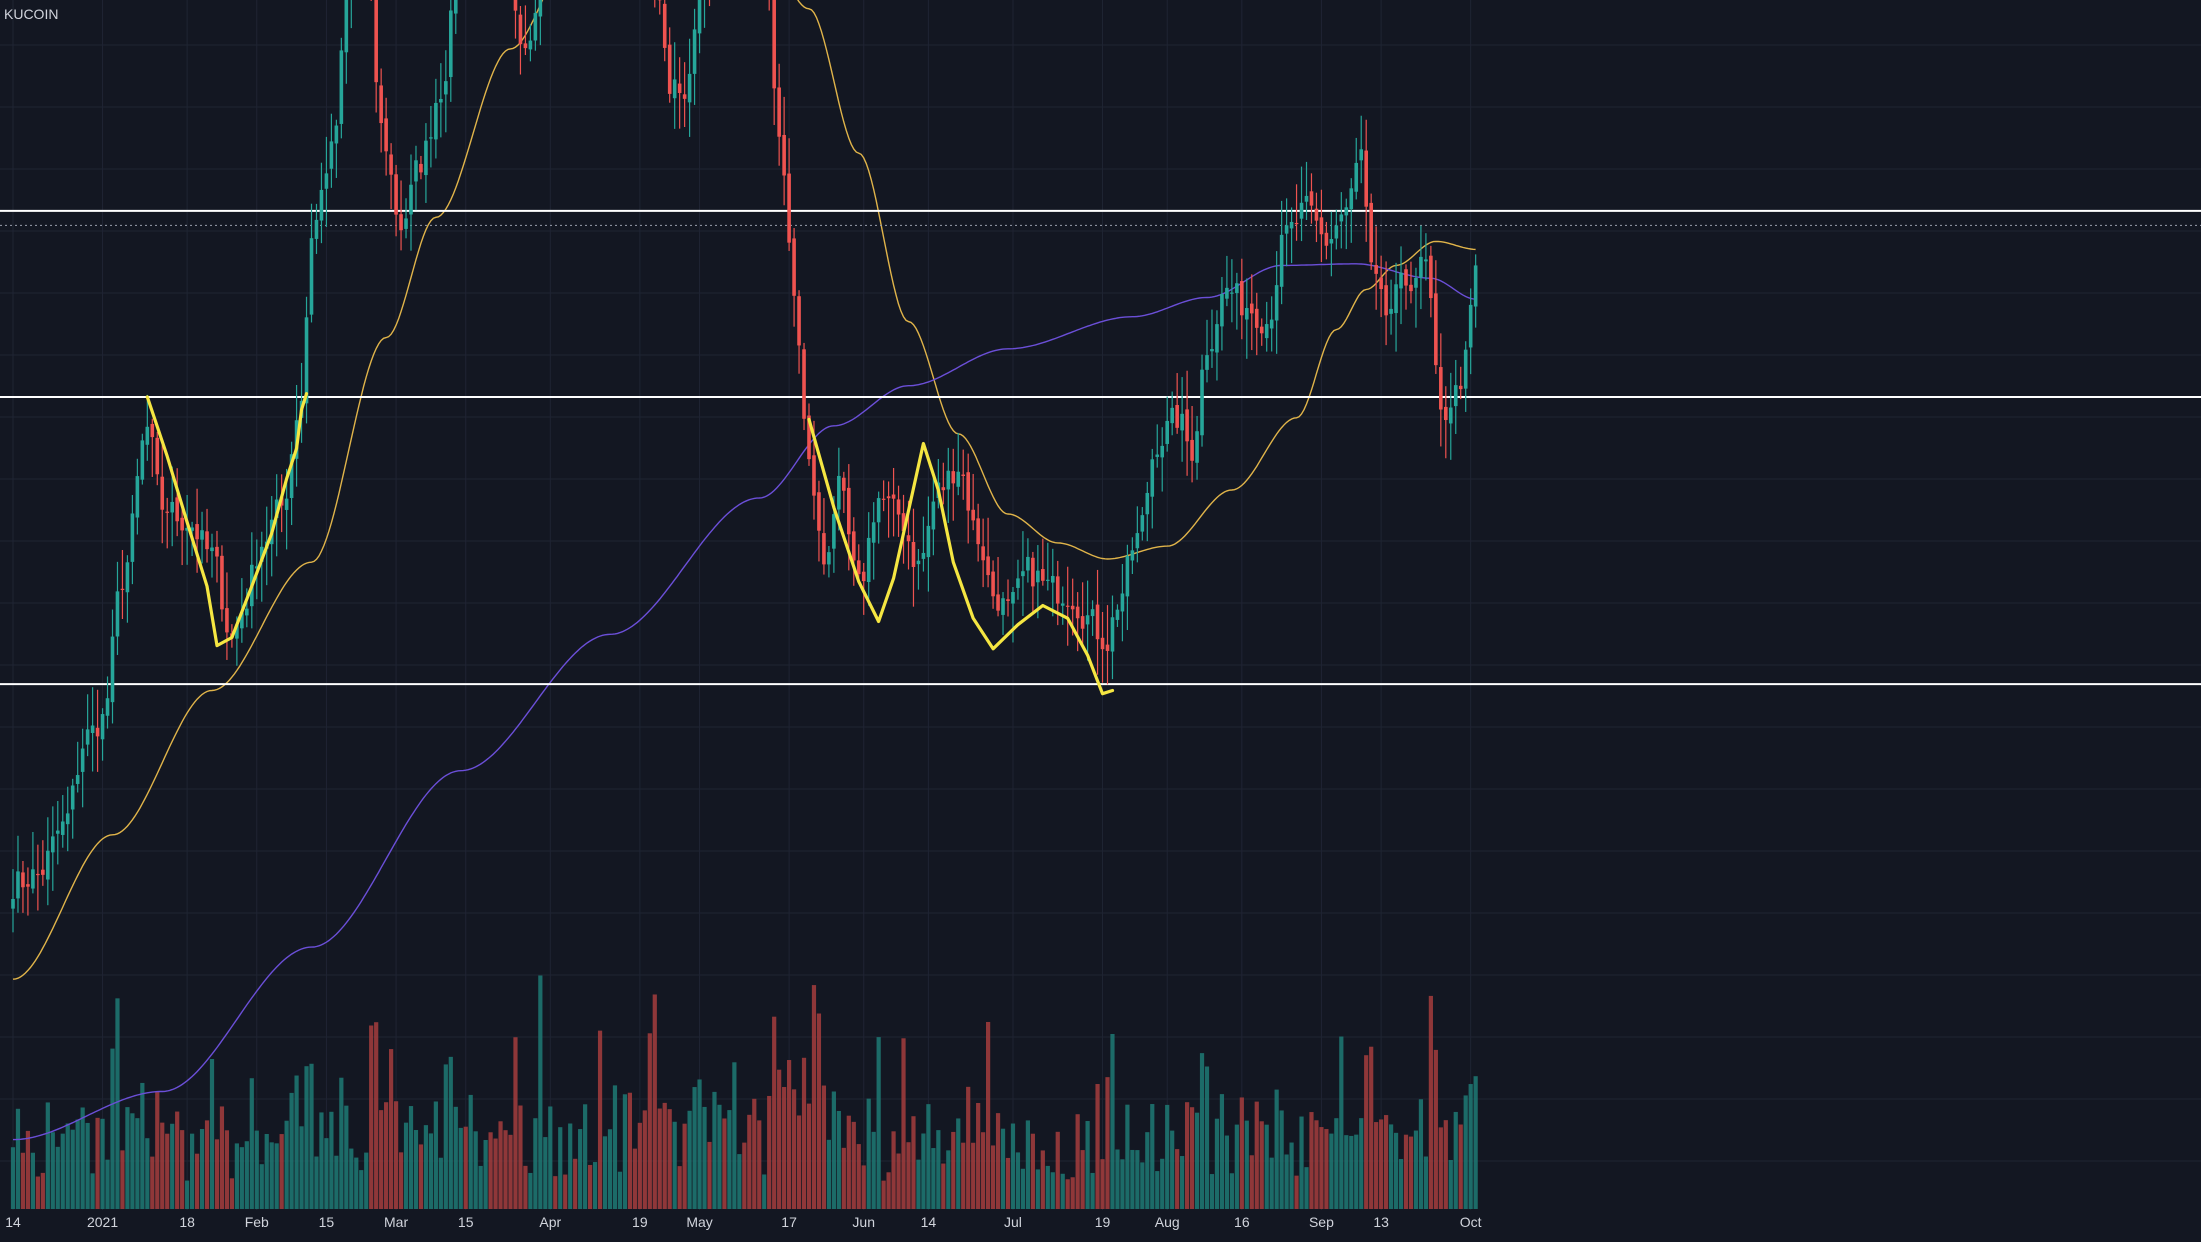  Describe the element at coordinates (699, 1222) in the screenshot. I see `x-tick-label: May` at that location.